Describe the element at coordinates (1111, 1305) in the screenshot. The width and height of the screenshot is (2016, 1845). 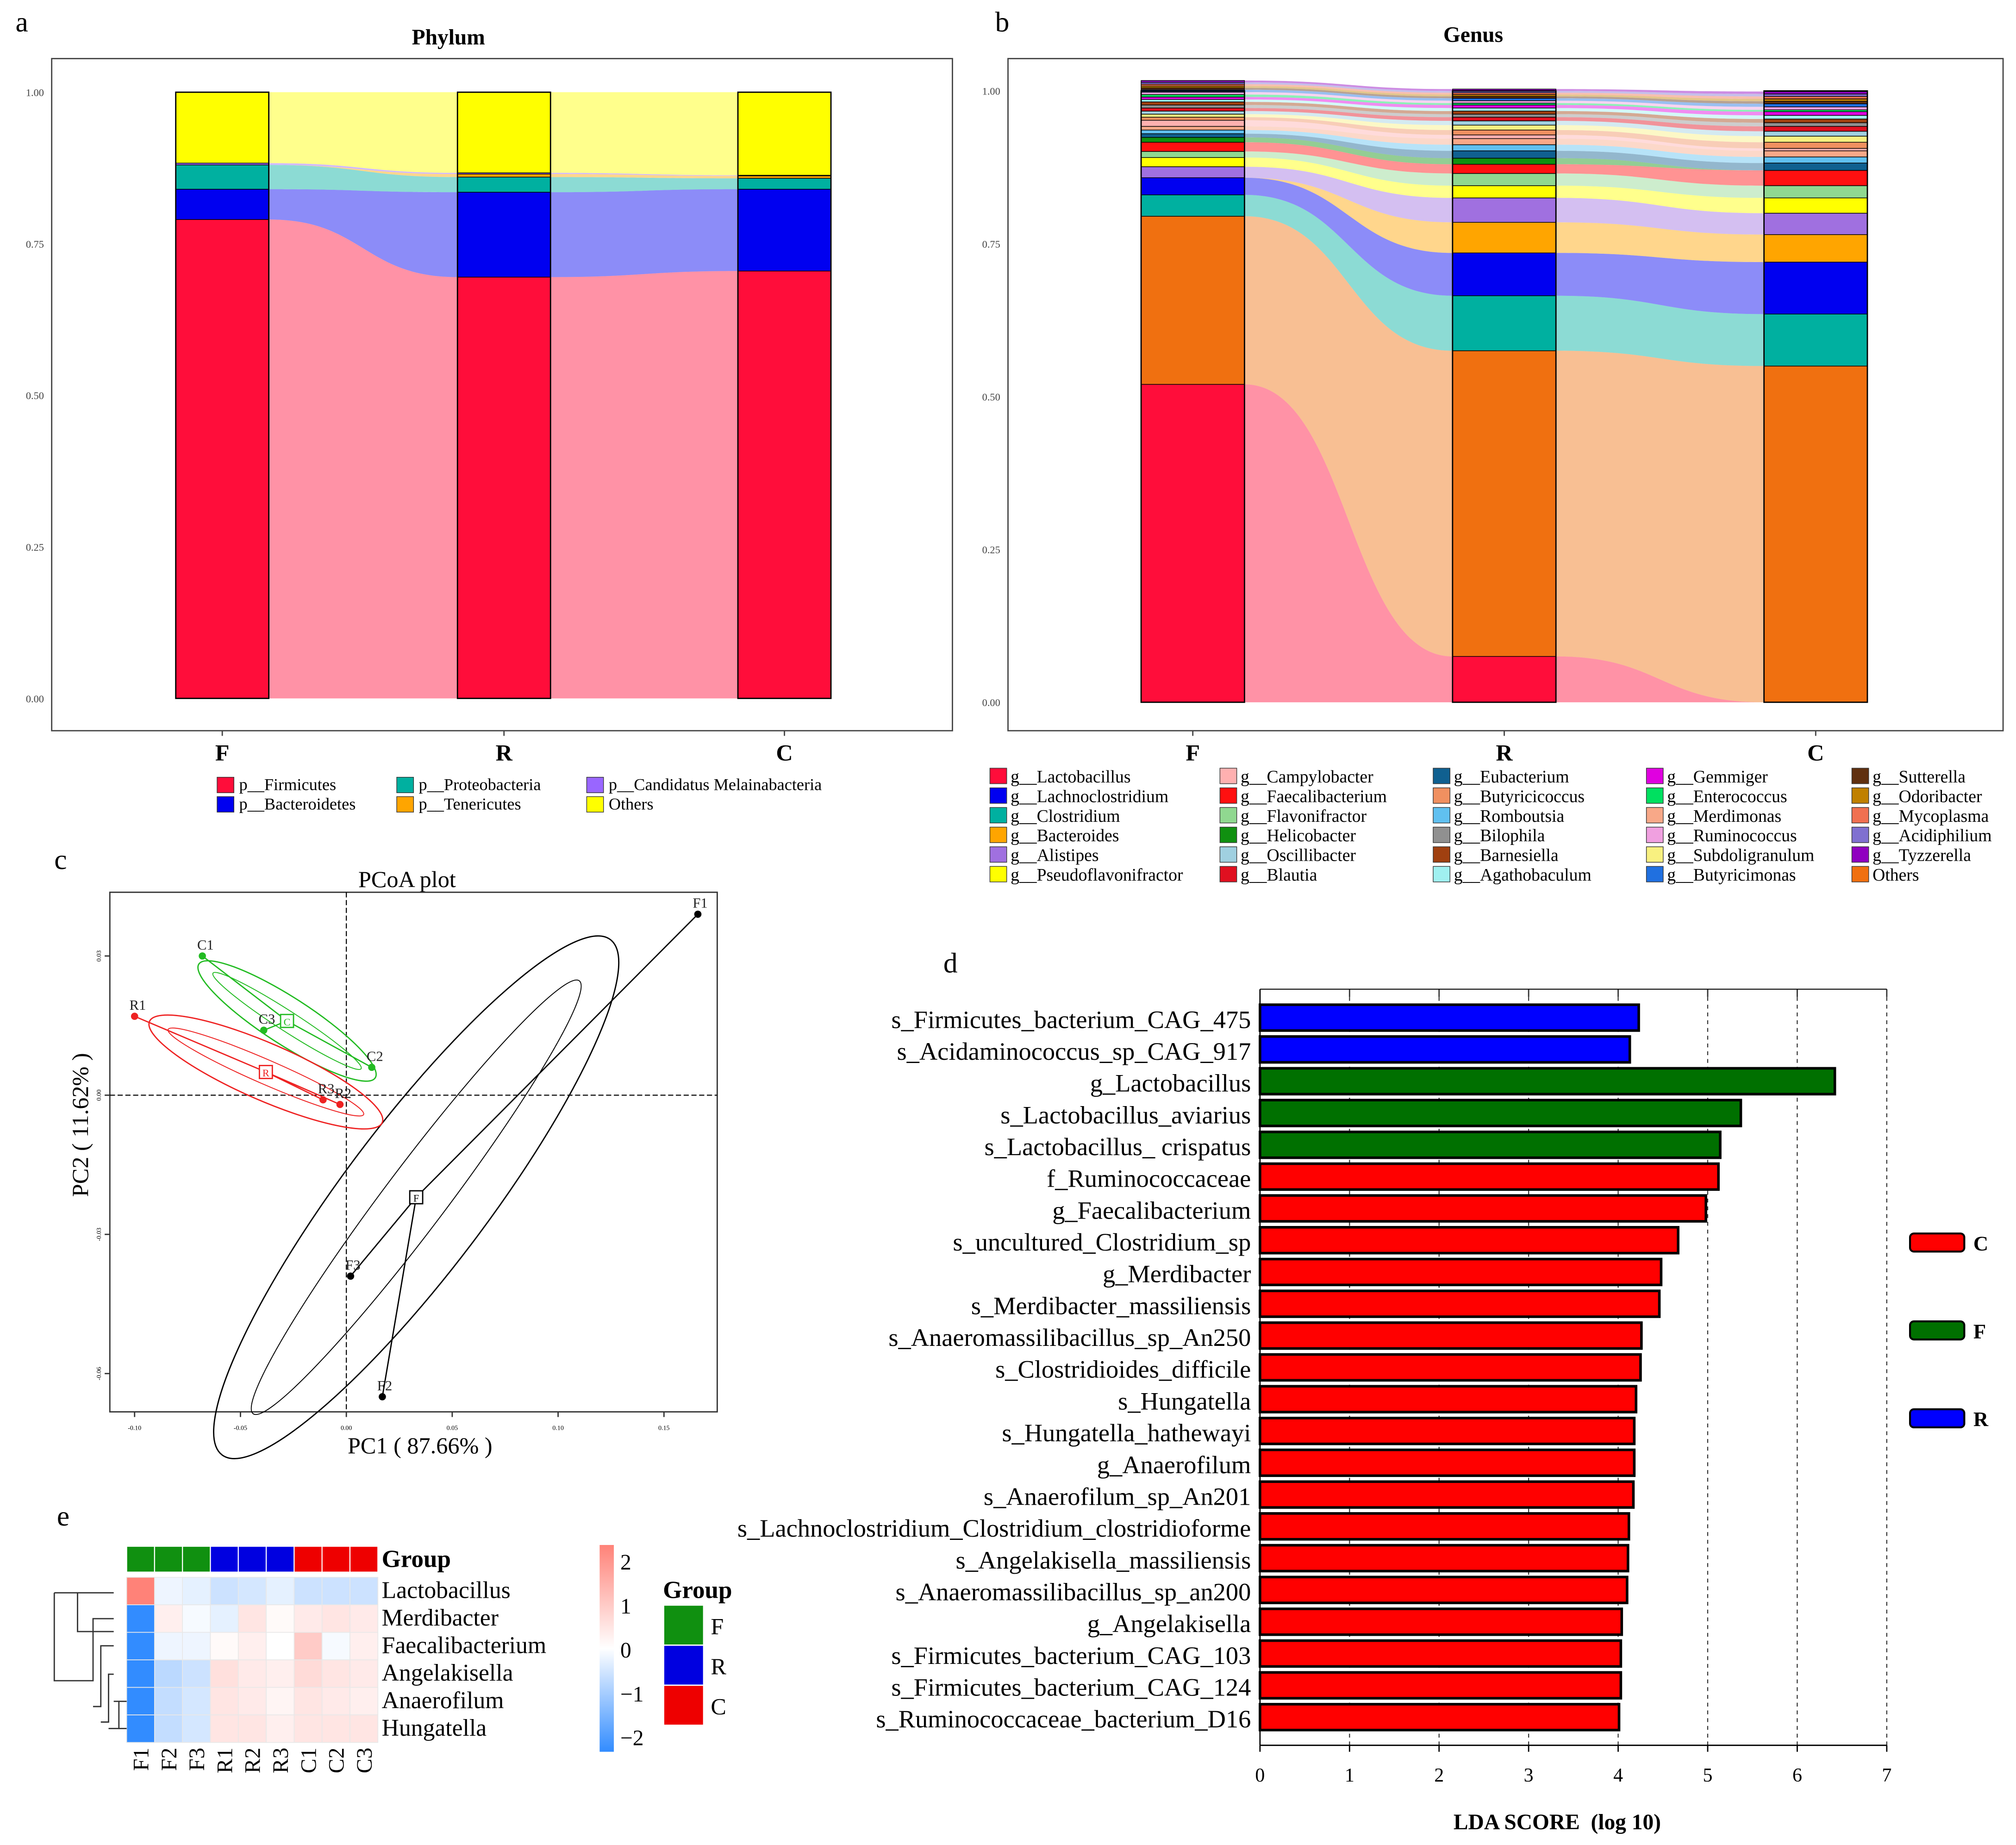
I see `lda-label-s-merdibacter-massiliensis: s_Merdibacter_massiliensis` at that location.